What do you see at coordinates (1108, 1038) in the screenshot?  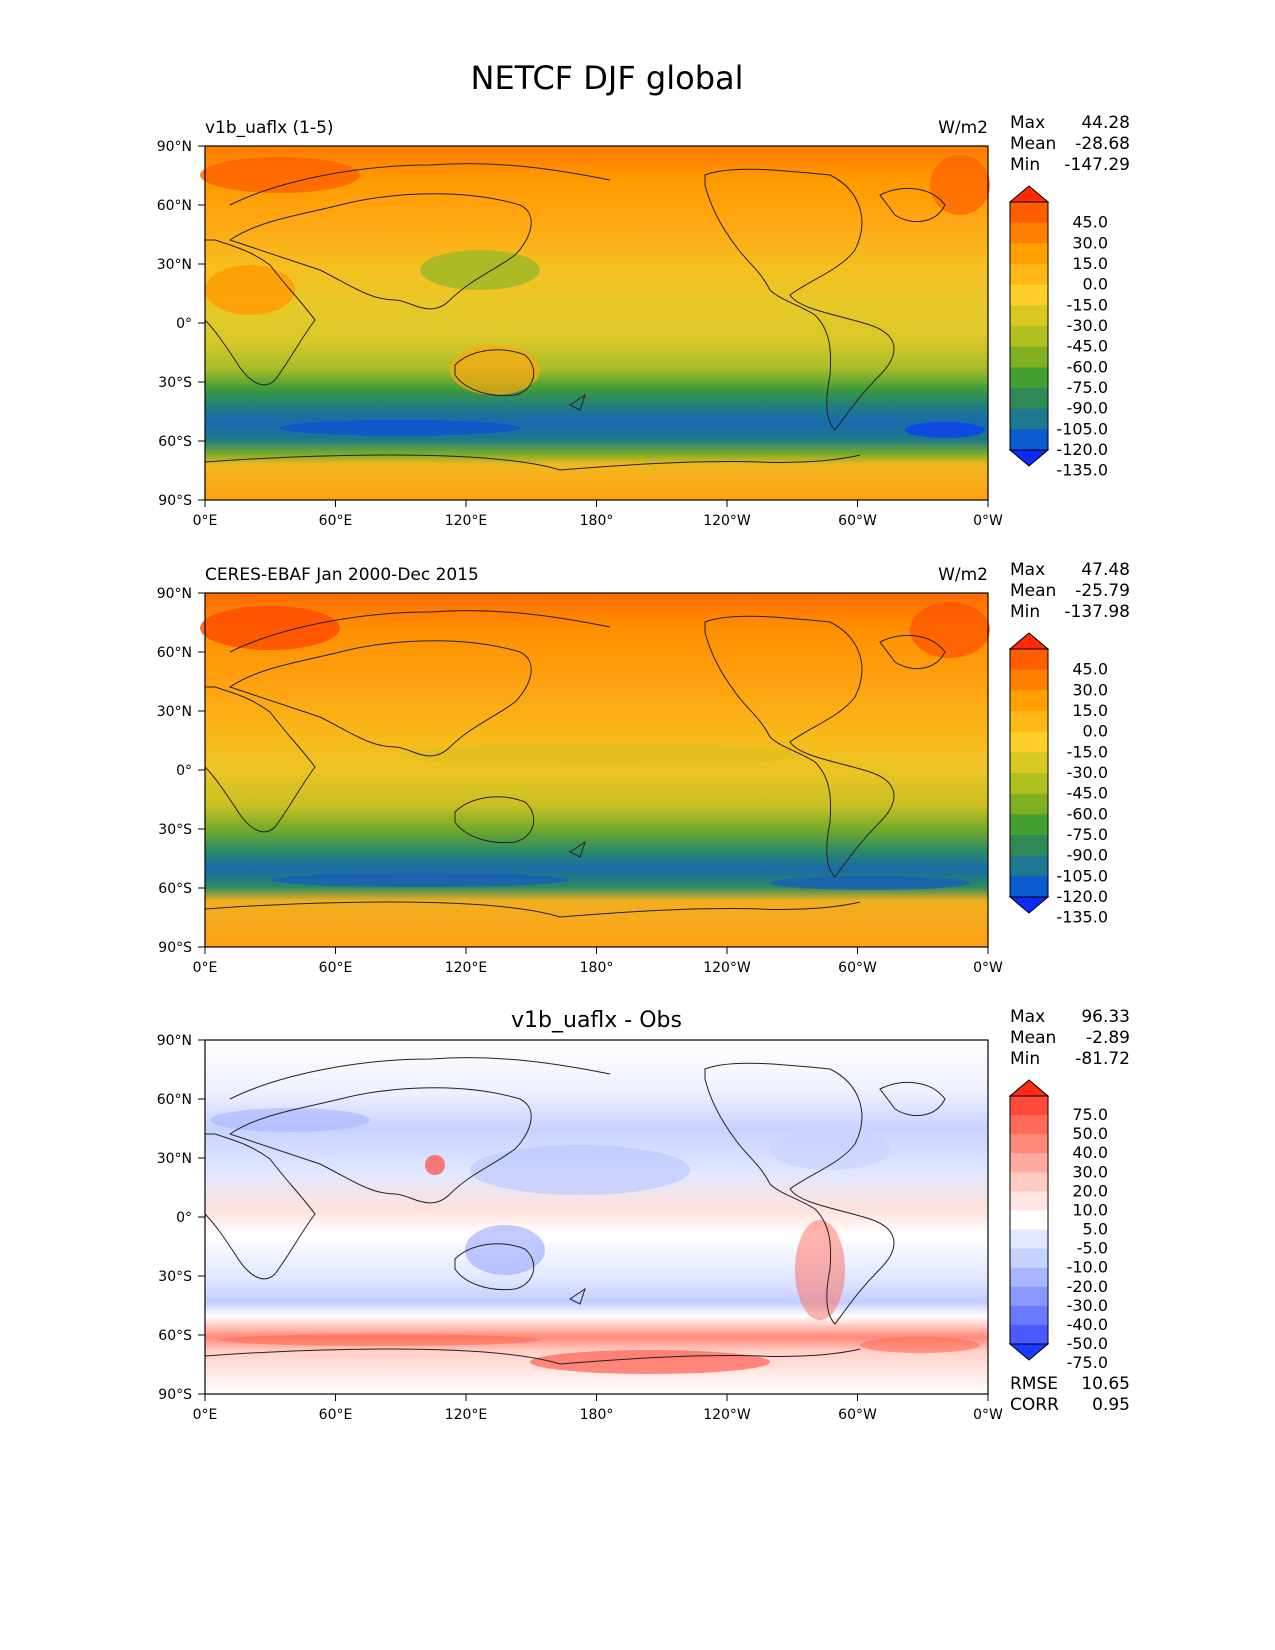 I see `stat-value: -2.89` at bounding box center [1108, 1038].